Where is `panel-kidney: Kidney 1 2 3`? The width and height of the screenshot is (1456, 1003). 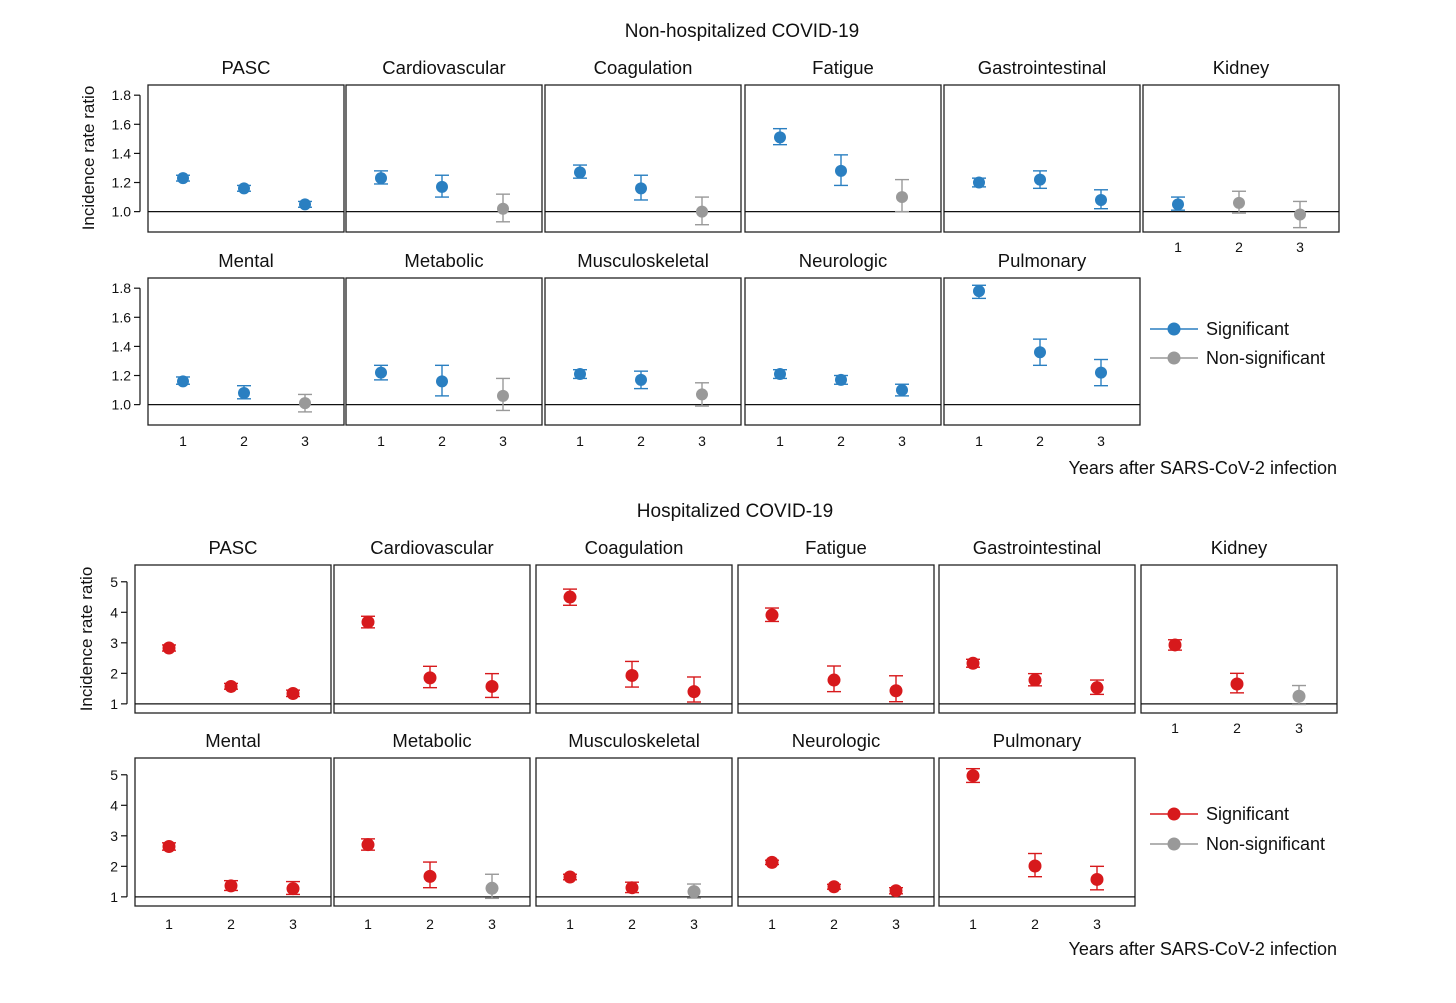 panel-kidney: Kidney 1 2 3 is located at coordinates (1241, 156).